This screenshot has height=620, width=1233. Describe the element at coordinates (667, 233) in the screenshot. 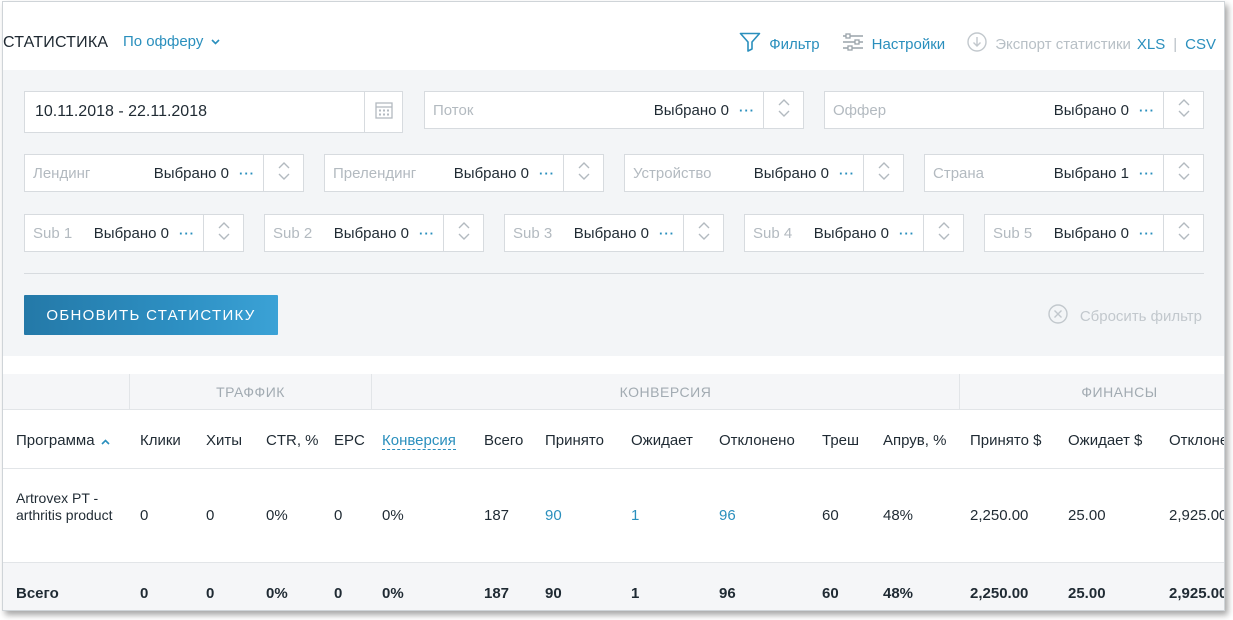

I see `sub3-filter-more-icon: ···` at that location.